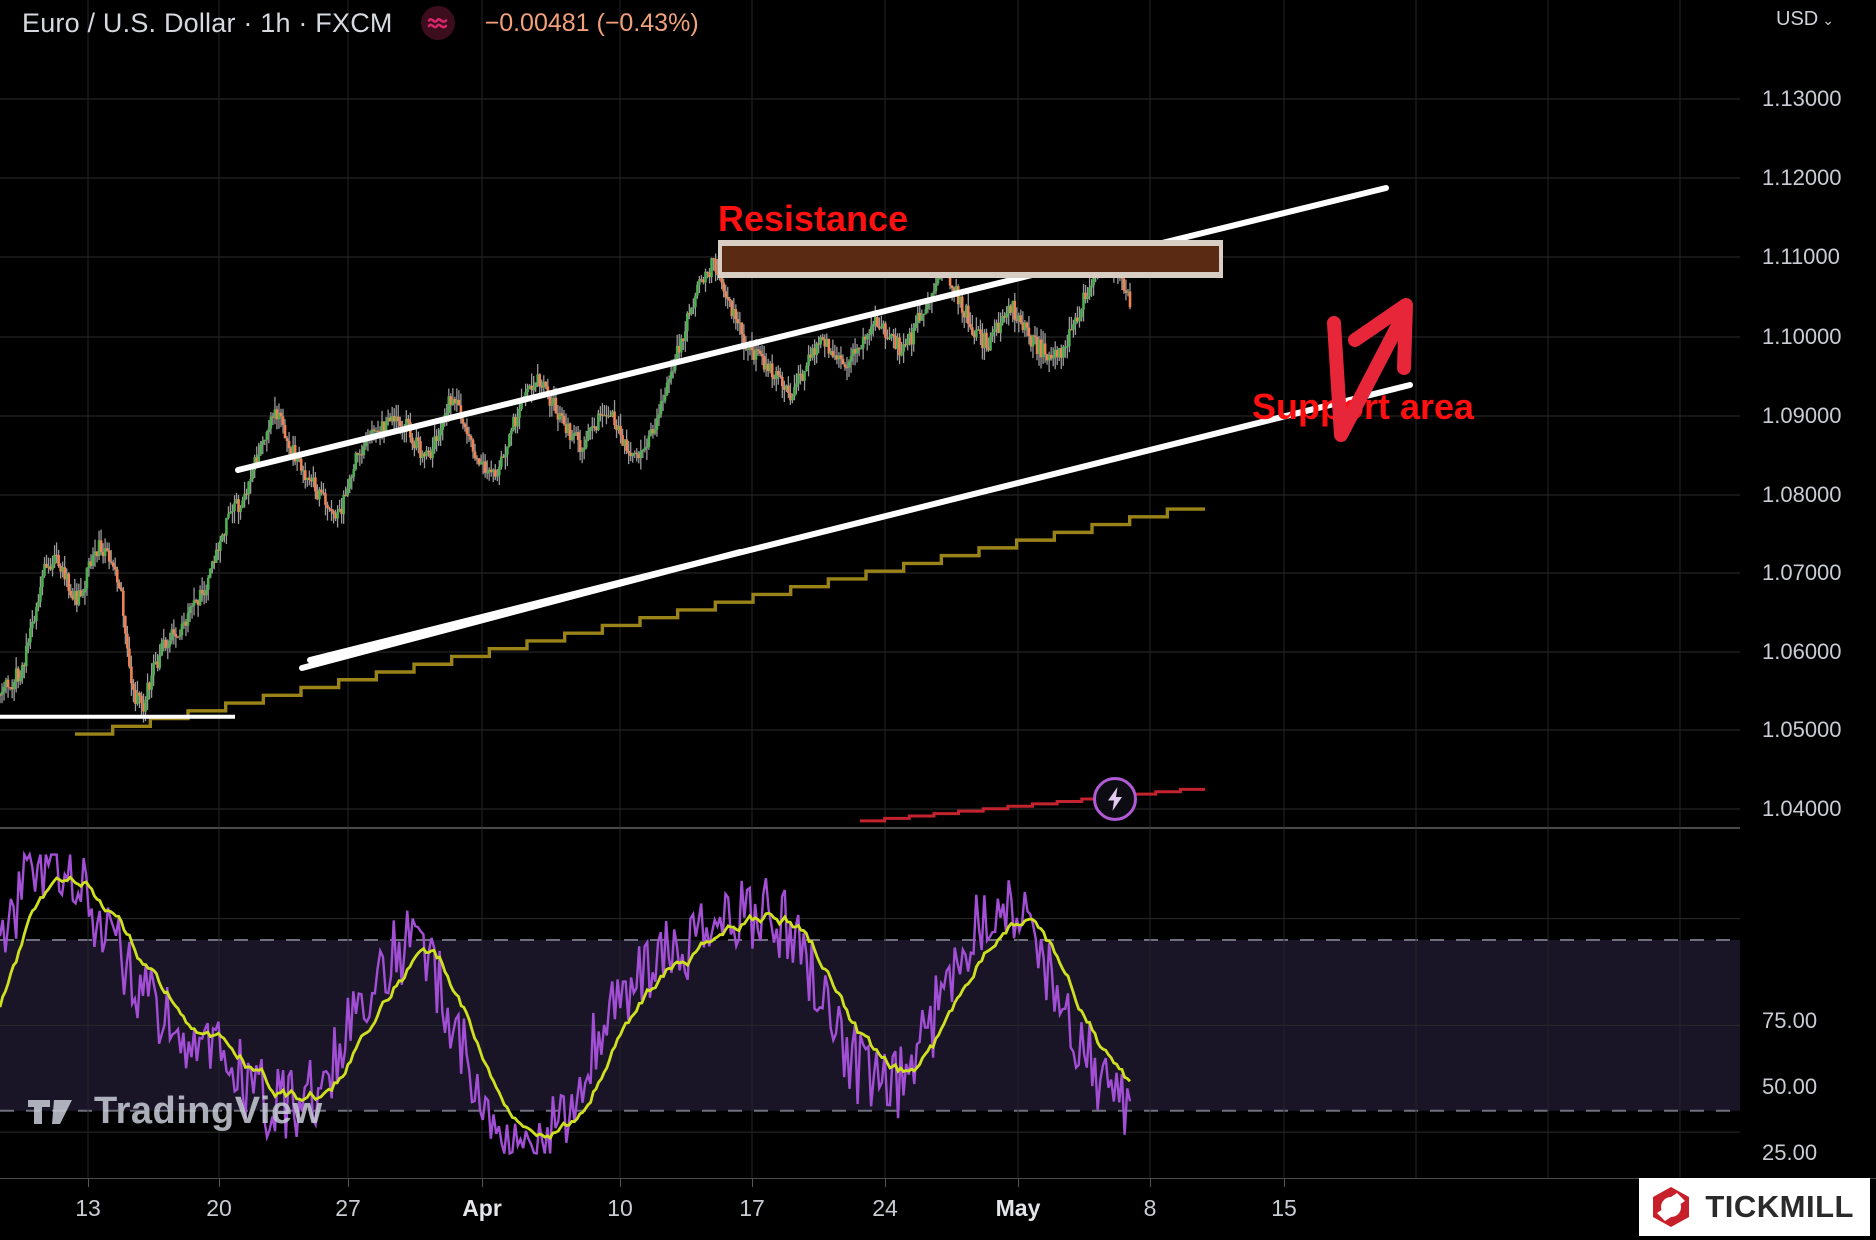 The image size is (1876, 1240). Describe the element at coordinates (1779, 1206) in the screenshot. I see `tickmill-wordmark: TICKMILL` at that location.